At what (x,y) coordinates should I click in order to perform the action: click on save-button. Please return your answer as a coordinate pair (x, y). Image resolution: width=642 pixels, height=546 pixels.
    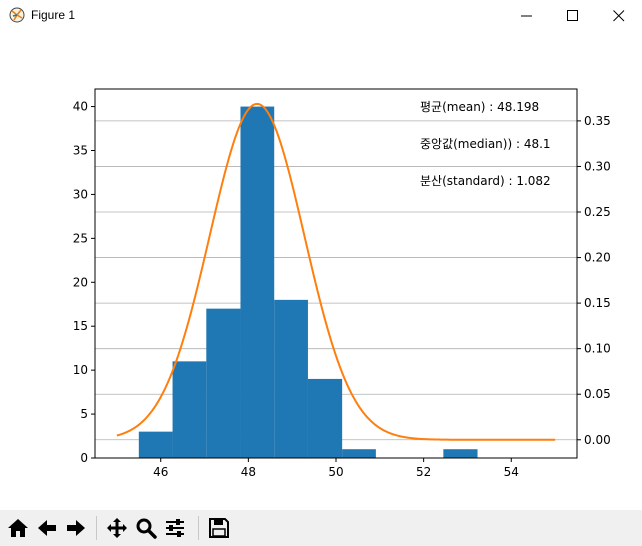
    Looking at the image, I should click on (219, 528).